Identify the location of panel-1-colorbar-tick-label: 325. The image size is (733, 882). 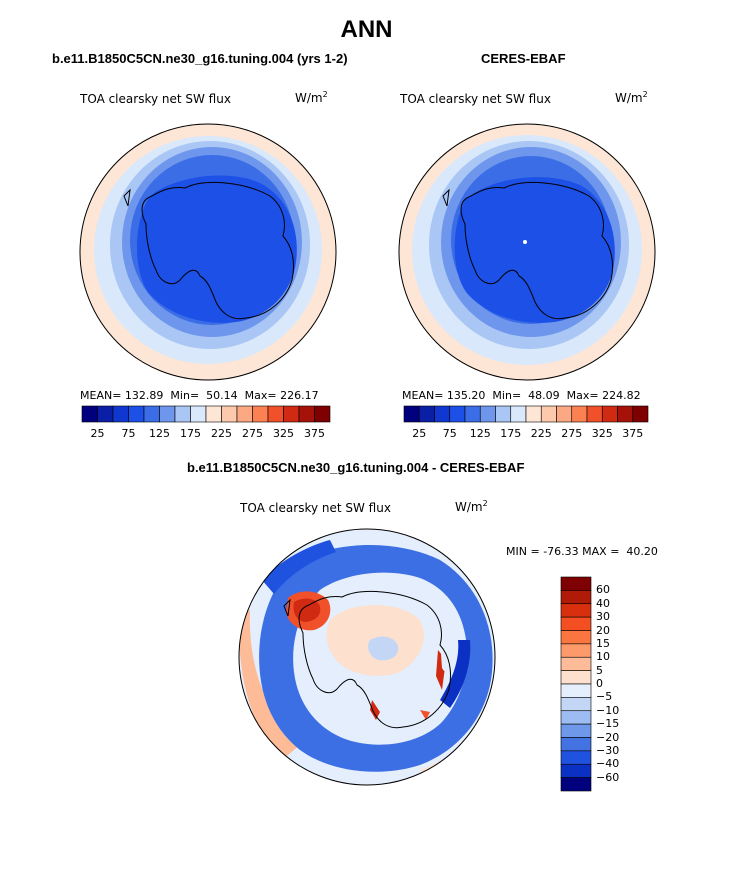
(283, 433).